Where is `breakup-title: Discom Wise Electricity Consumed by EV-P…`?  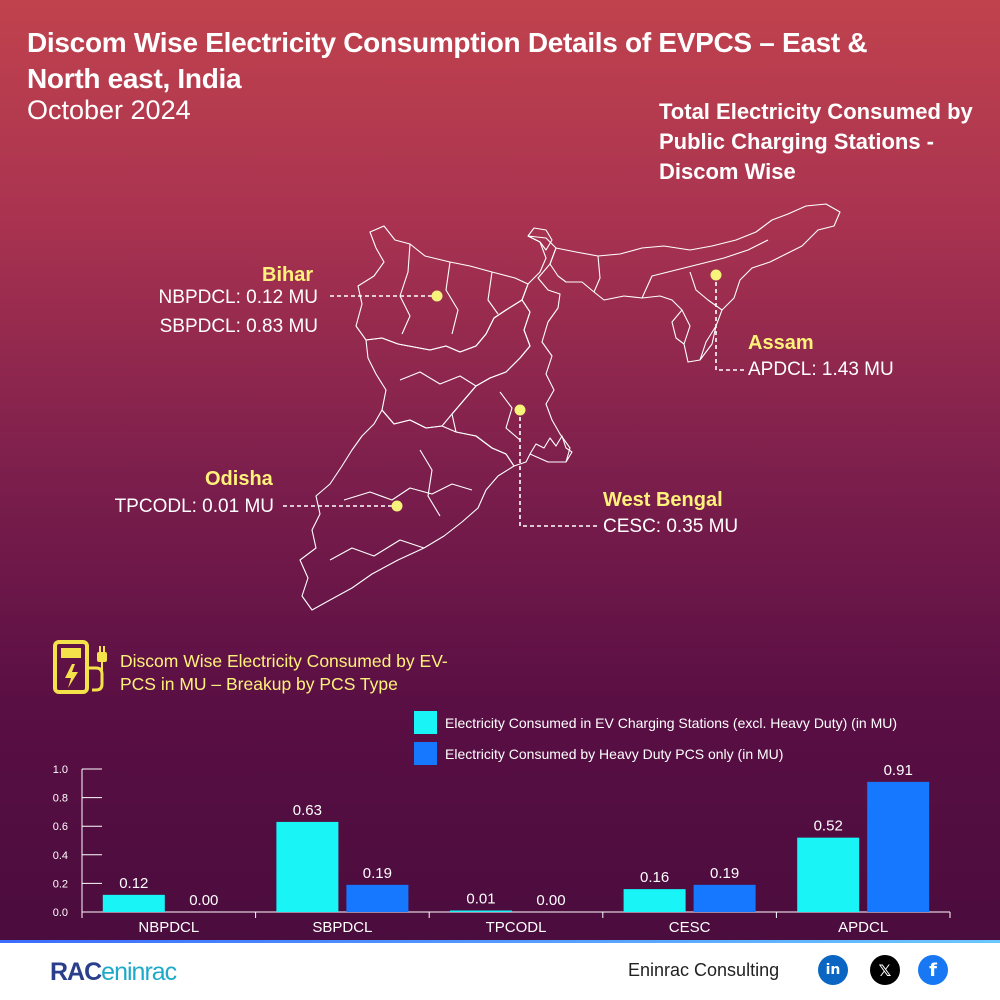 breakup-title: Discom Wise Electricity Consumed by EV-P… is located at coordinates (284, 672).